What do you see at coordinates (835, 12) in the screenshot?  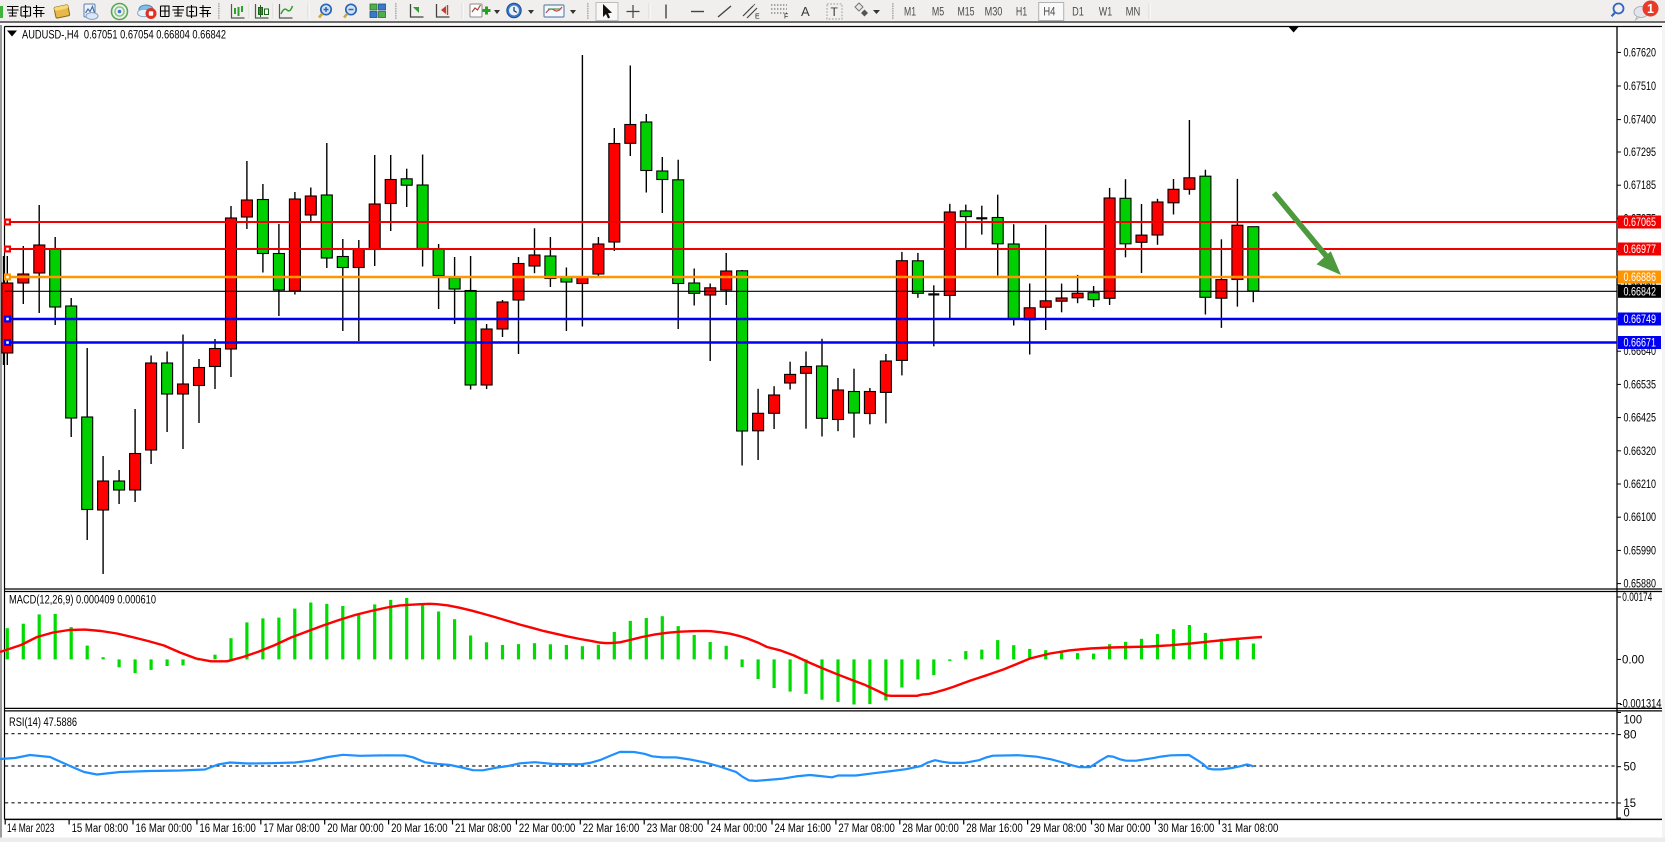 I see `svg-text: T` at bounding box center [835, 12].